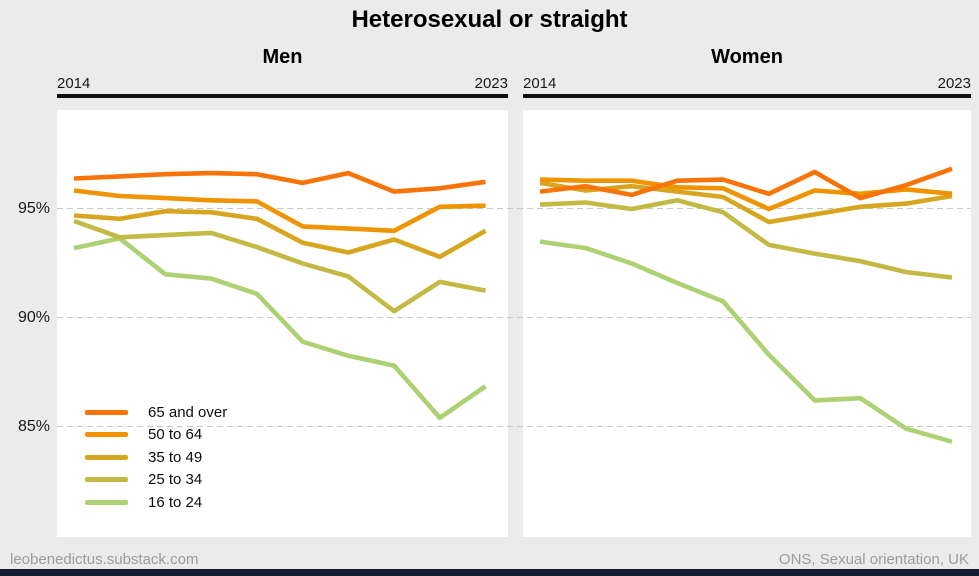 Image resolution: width=979 pixels, height=576 pixels. I want to click on panel-title-men: Men, so click(282, 57).